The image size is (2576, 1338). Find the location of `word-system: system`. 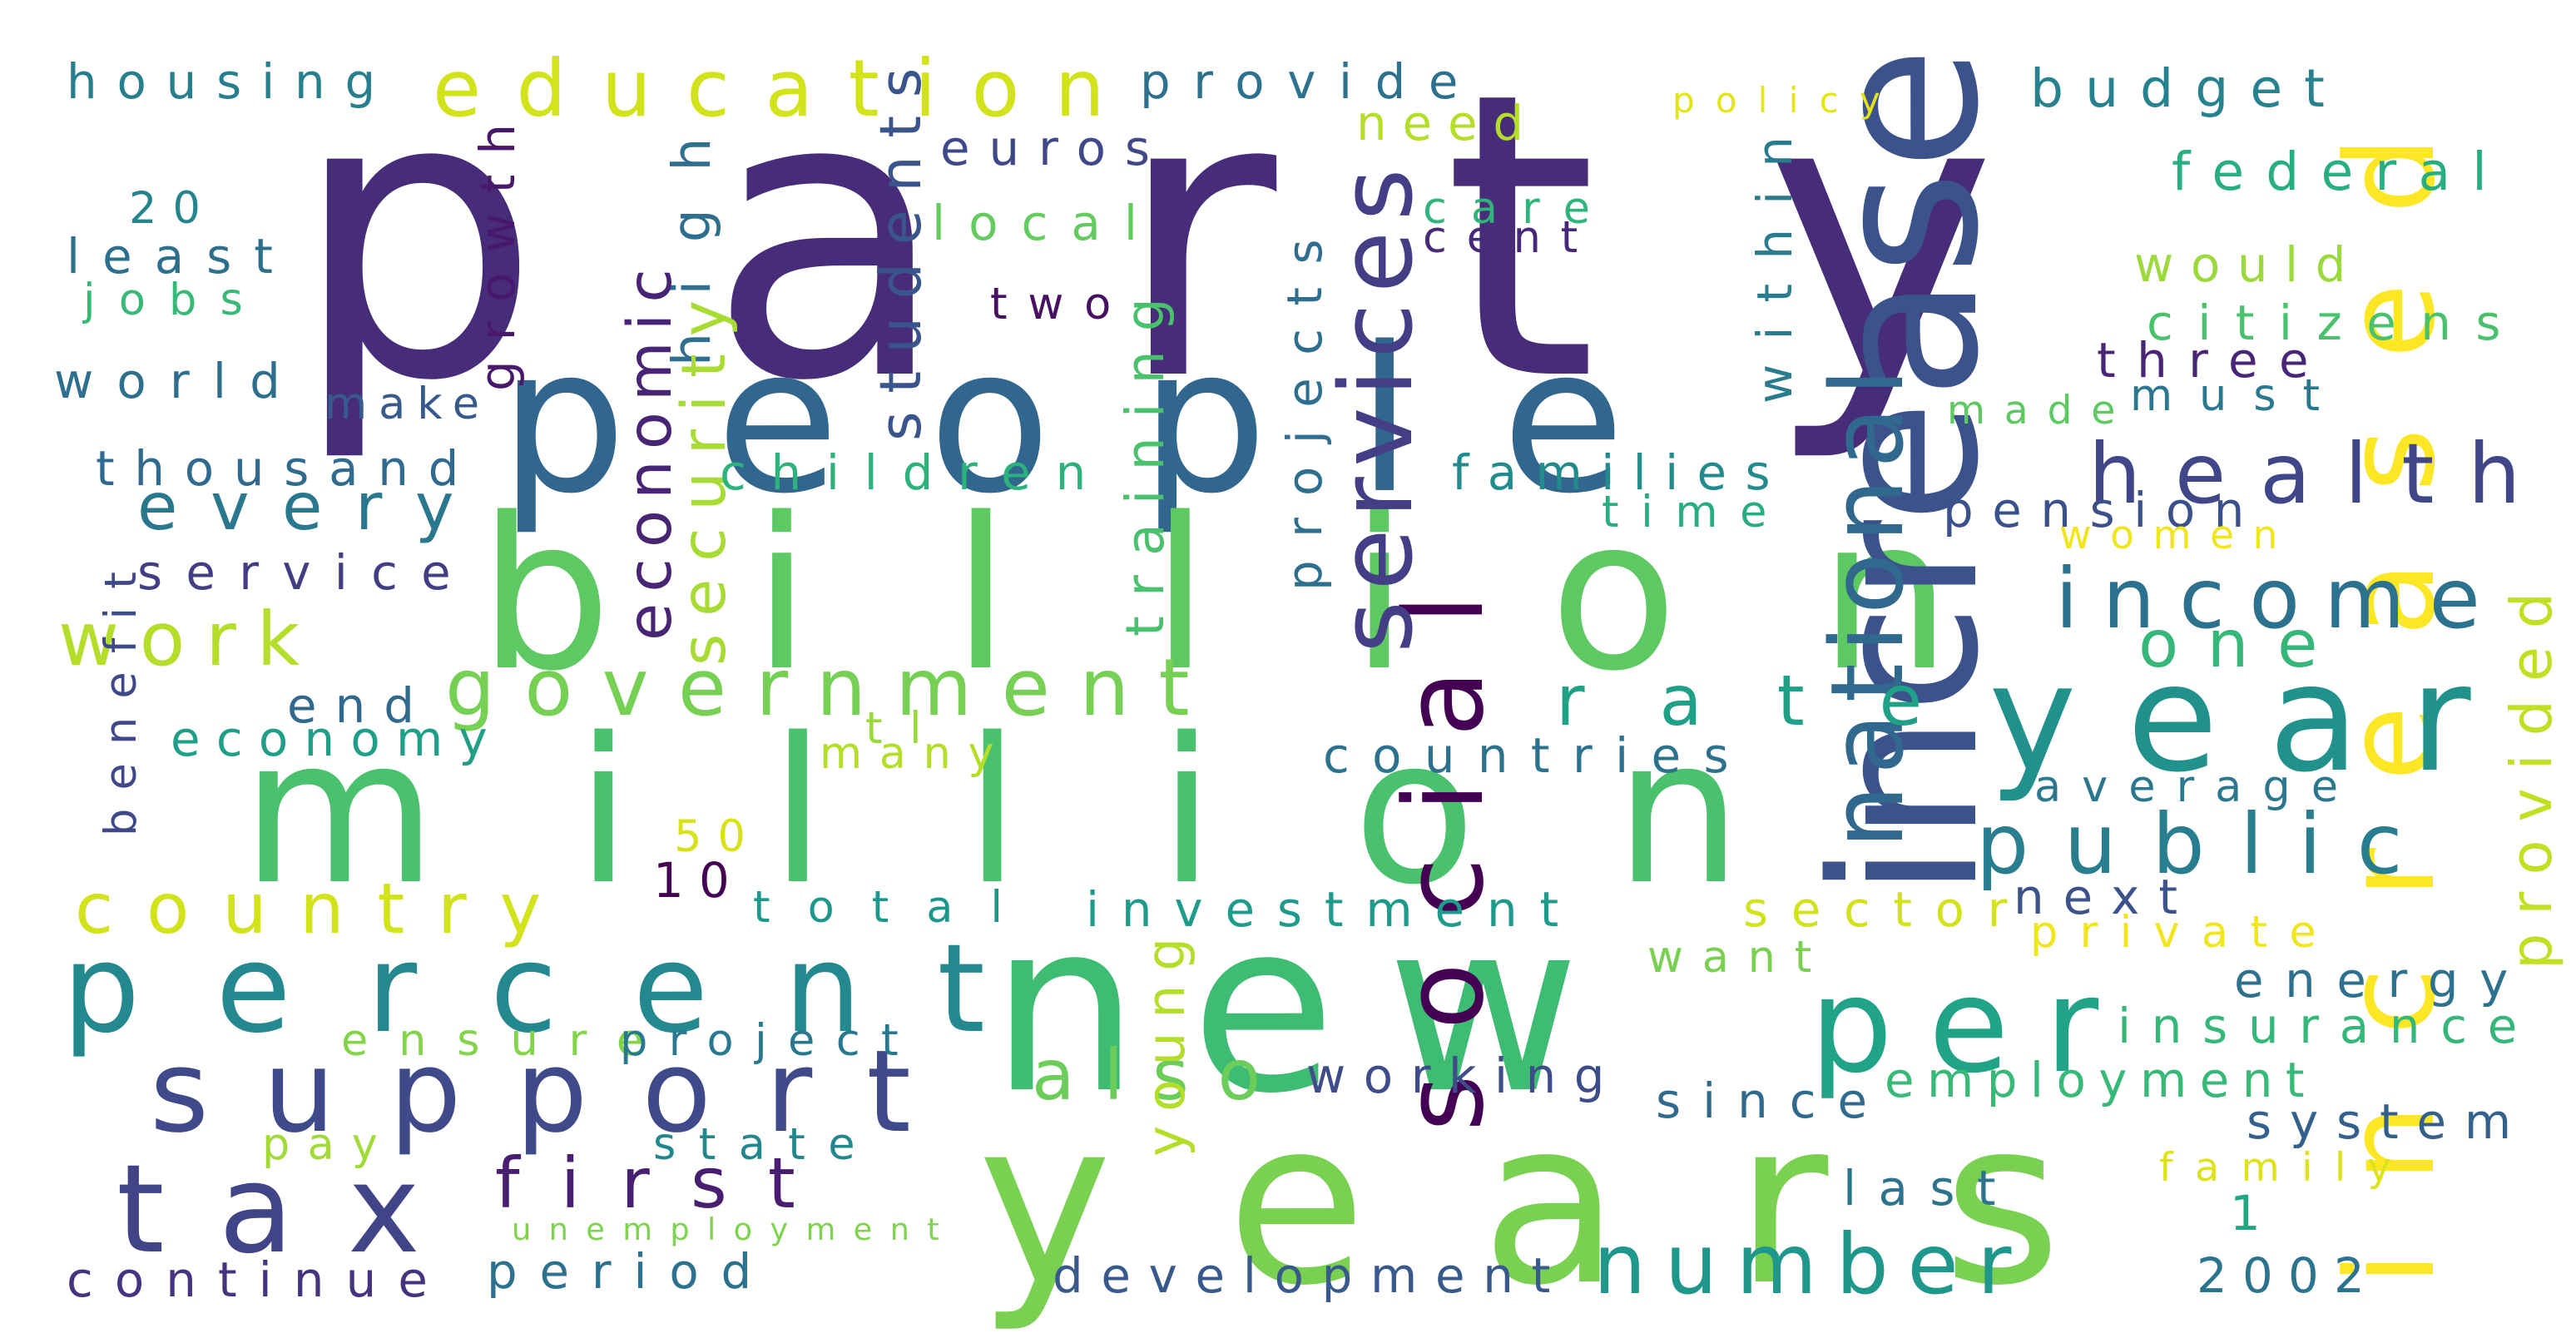

word-system: system is located at coordinates (2388, 1121).